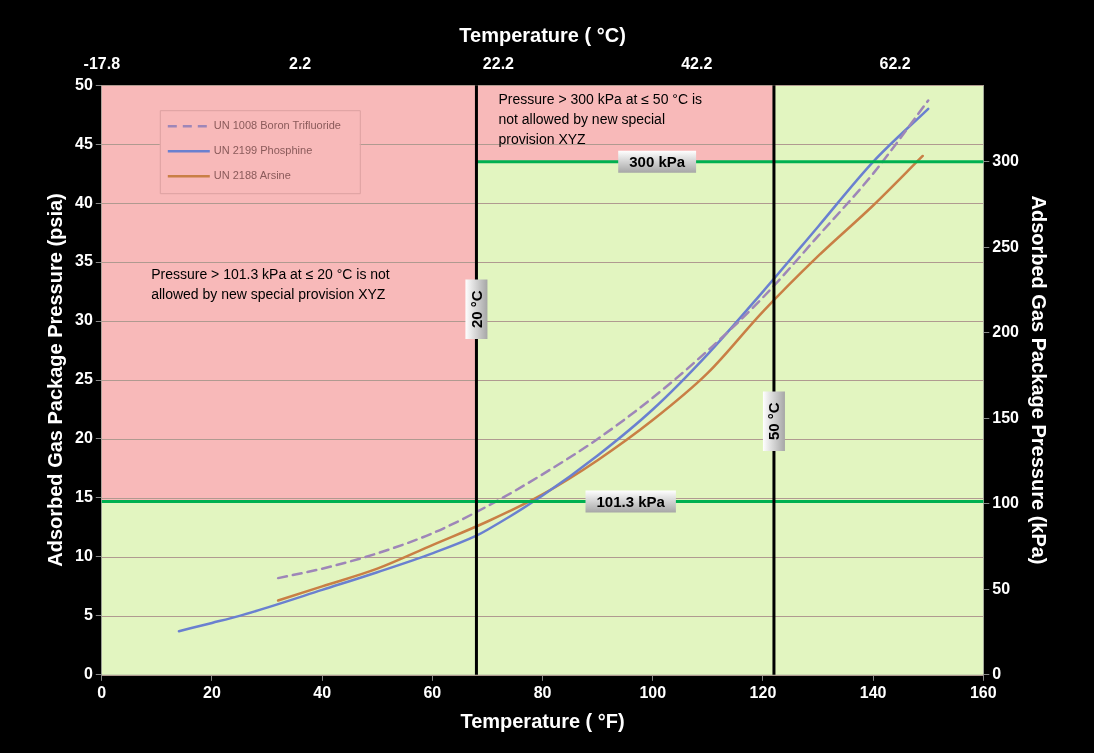 The image size is (1094, 753). I want to click on x-tick-label: 0, so click(102, 692).